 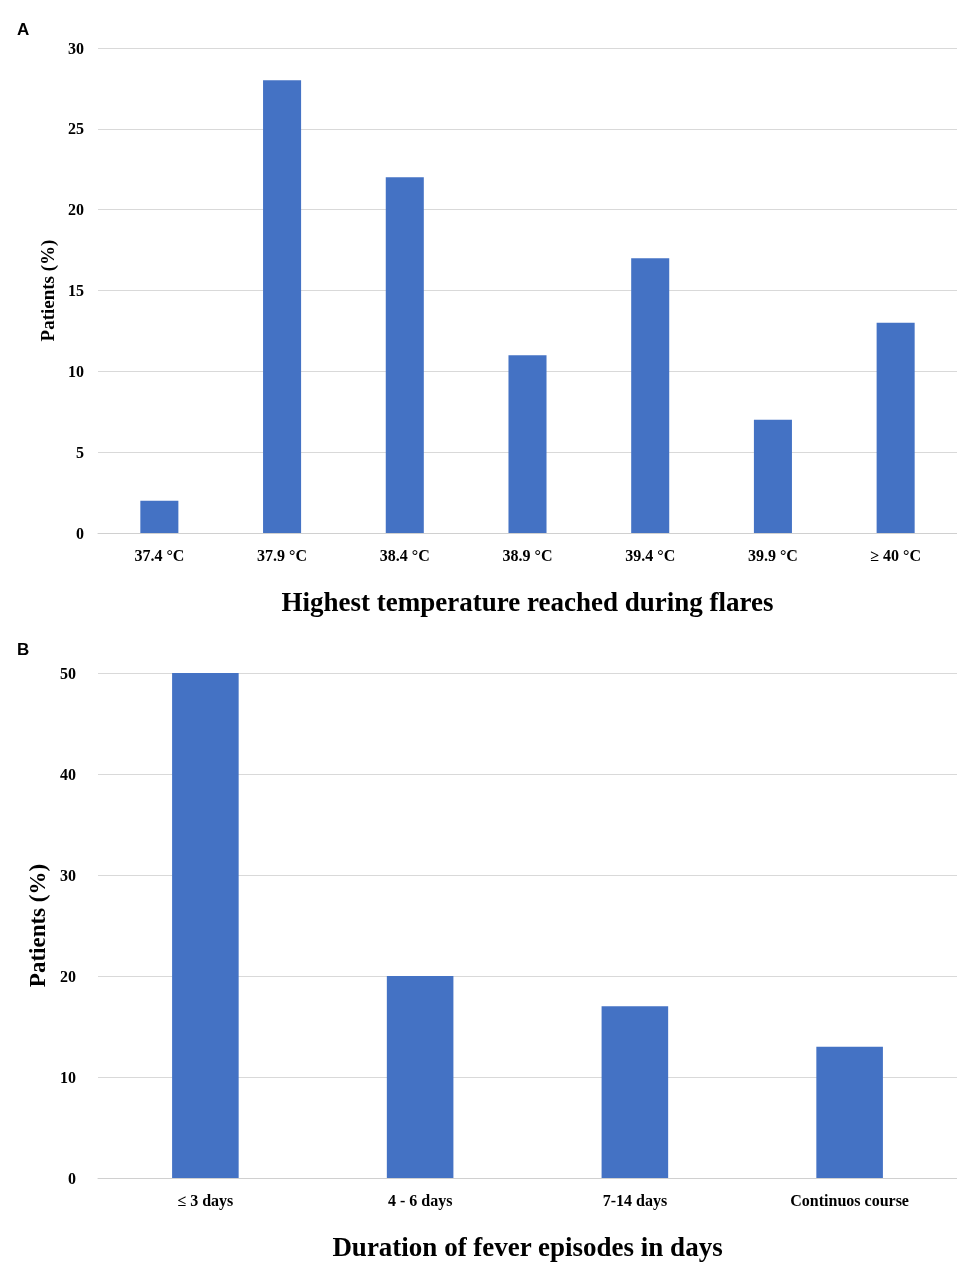 I want to click on x-tick-label: 37.9 °C, so click(x=282, y=555).